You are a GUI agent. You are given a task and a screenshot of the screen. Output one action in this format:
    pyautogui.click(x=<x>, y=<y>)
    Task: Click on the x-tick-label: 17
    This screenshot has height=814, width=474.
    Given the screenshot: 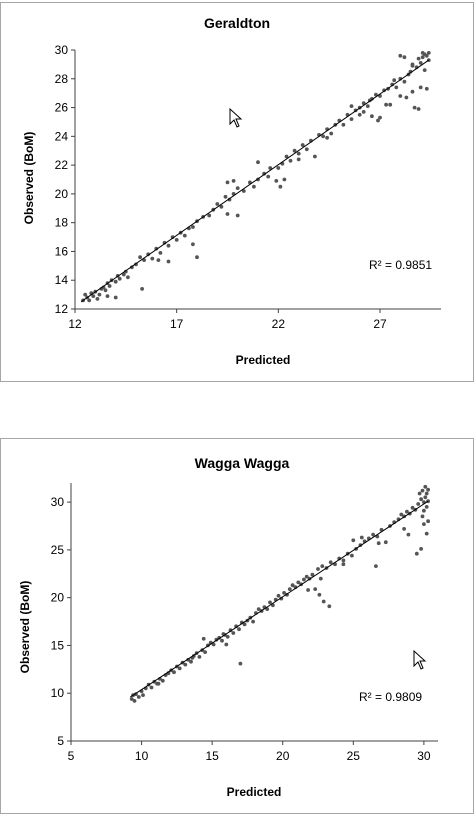 What is the action you would take?
    pyautogui.click(x=177, y=324)
    